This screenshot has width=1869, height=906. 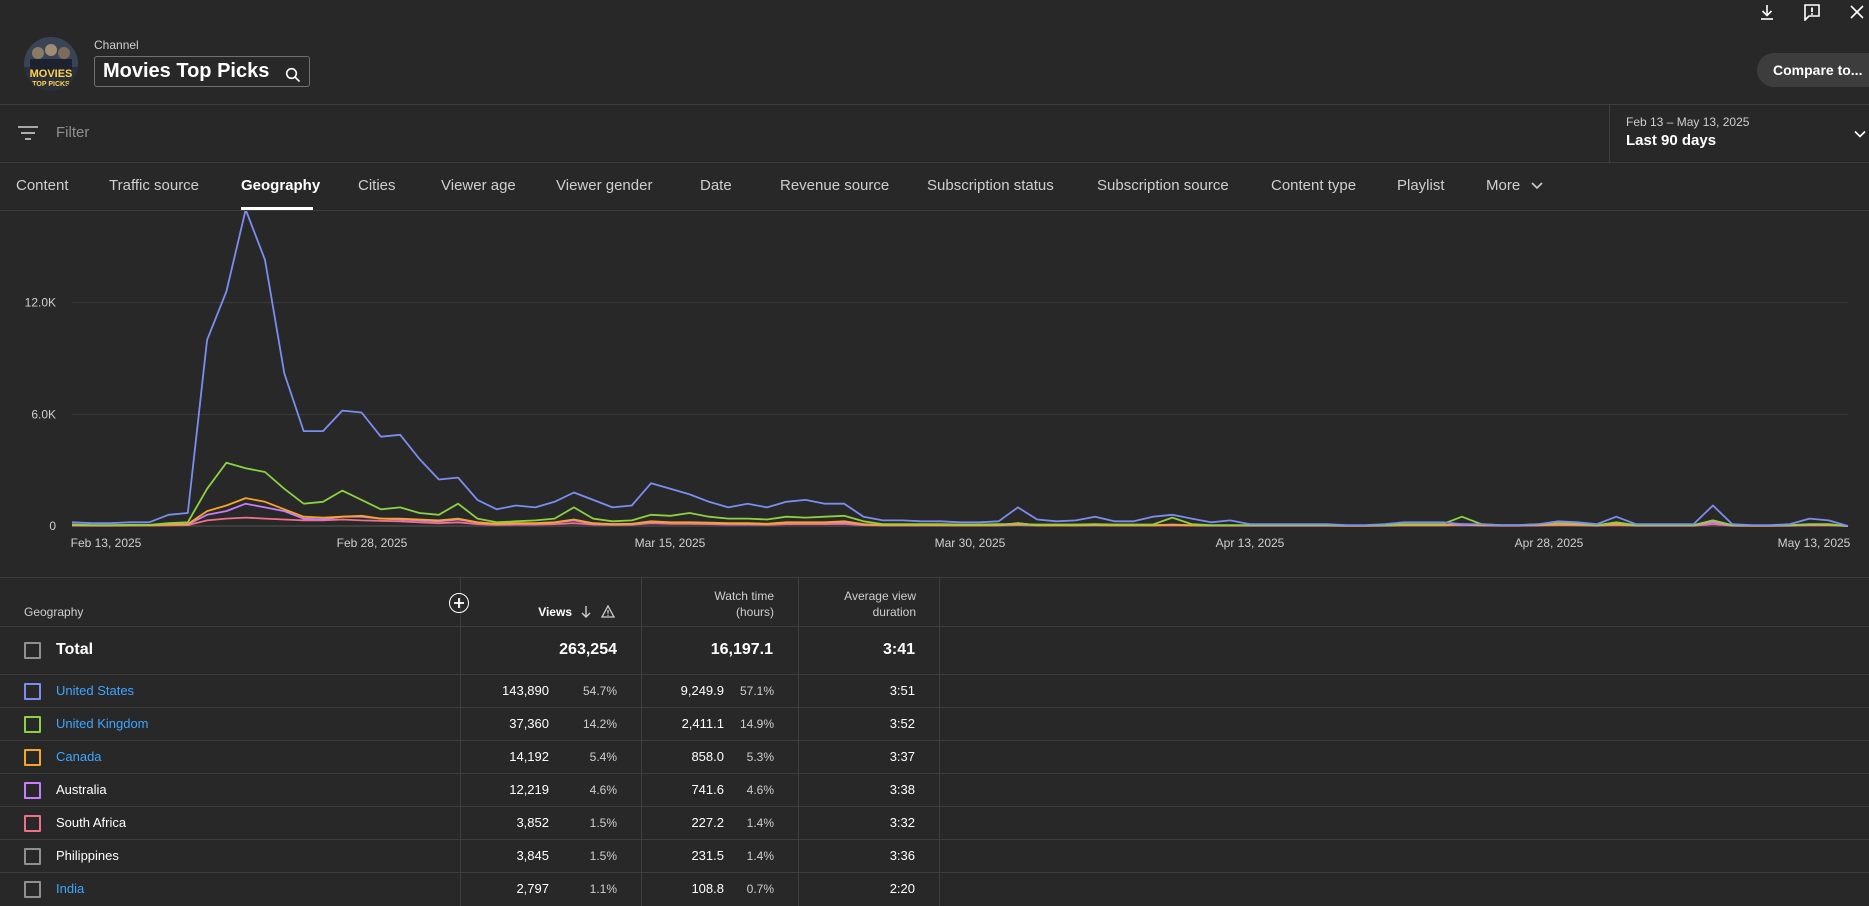 What do you see at coordinates (861, 604) in the screenshot?
I see `header-avg-view-duration: Average view duration` at bounding box center [861, 604].